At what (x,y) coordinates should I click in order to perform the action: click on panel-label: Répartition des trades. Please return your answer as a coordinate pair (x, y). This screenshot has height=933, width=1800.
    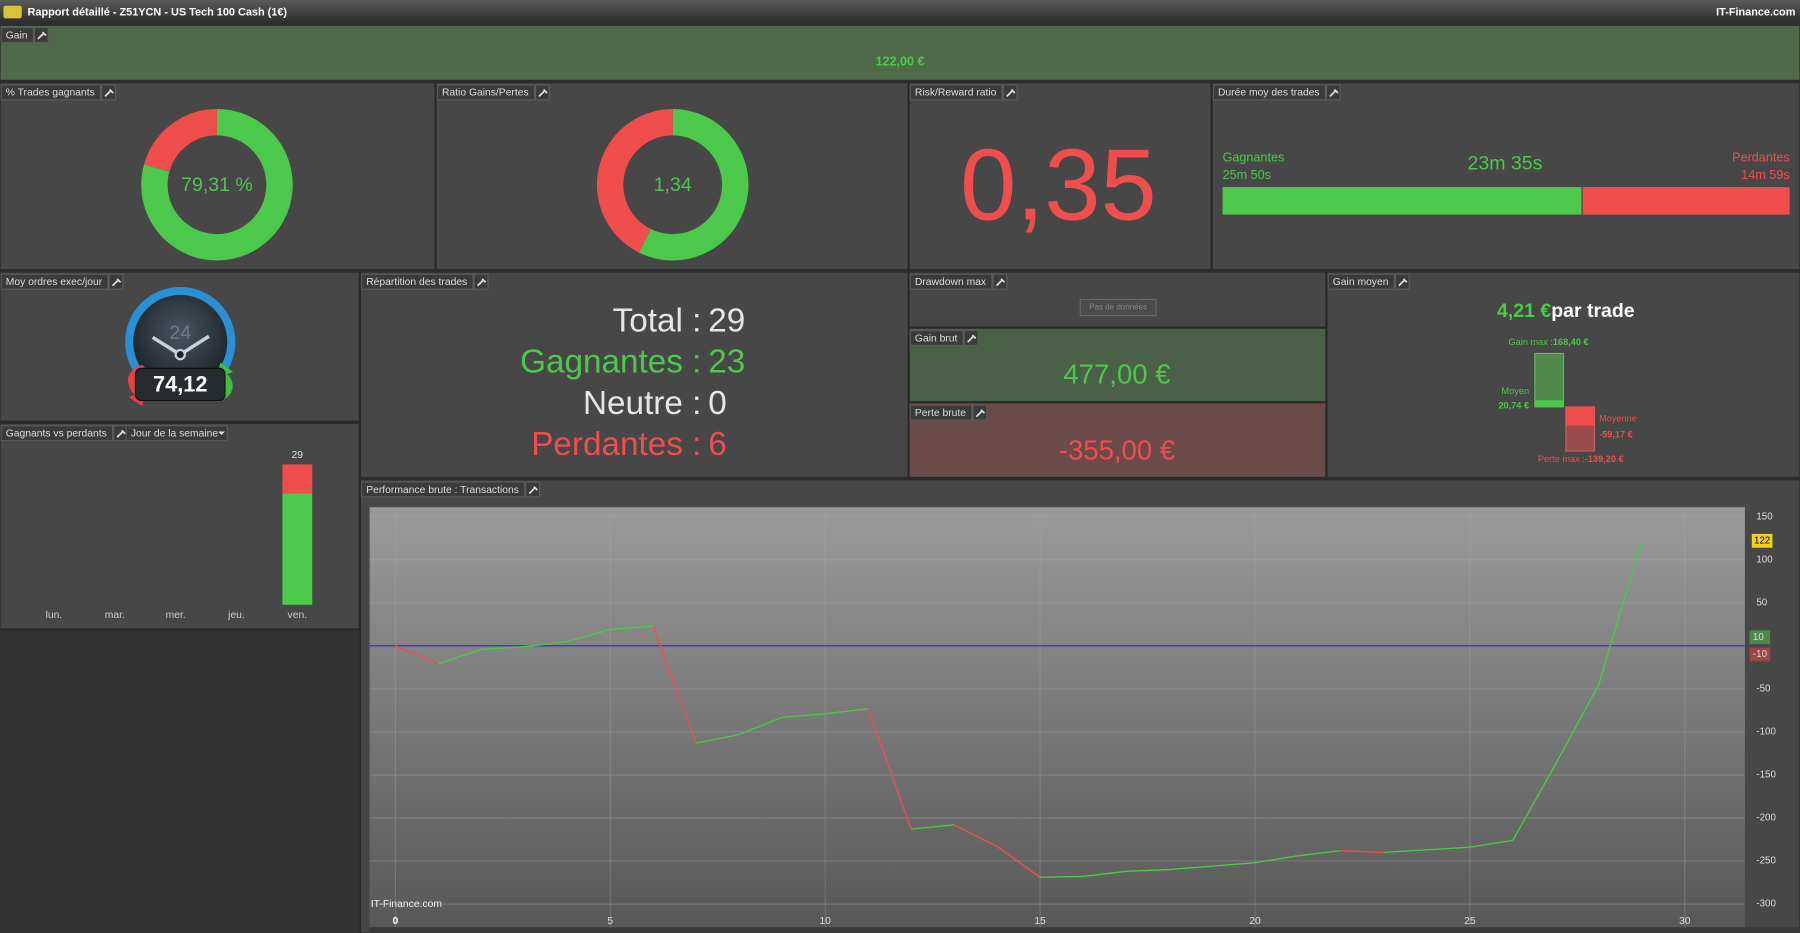
    Looking at the image, I should click on (416, 282).